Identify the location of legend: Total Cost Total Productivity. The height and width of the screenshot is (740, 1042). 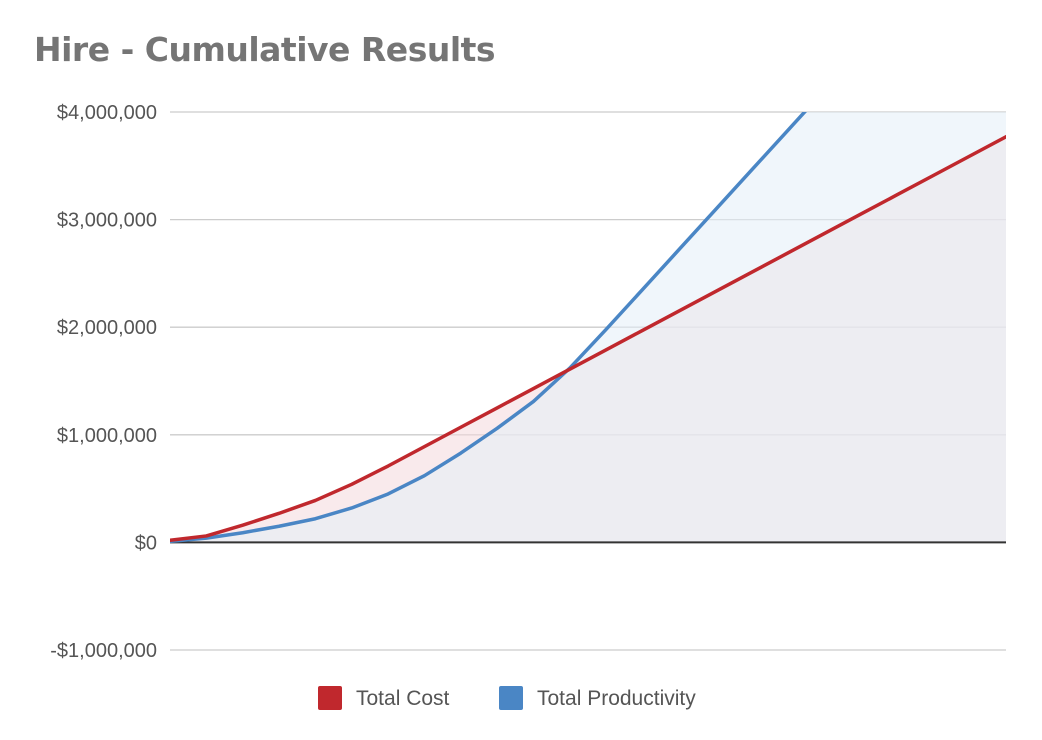
(507, 698).